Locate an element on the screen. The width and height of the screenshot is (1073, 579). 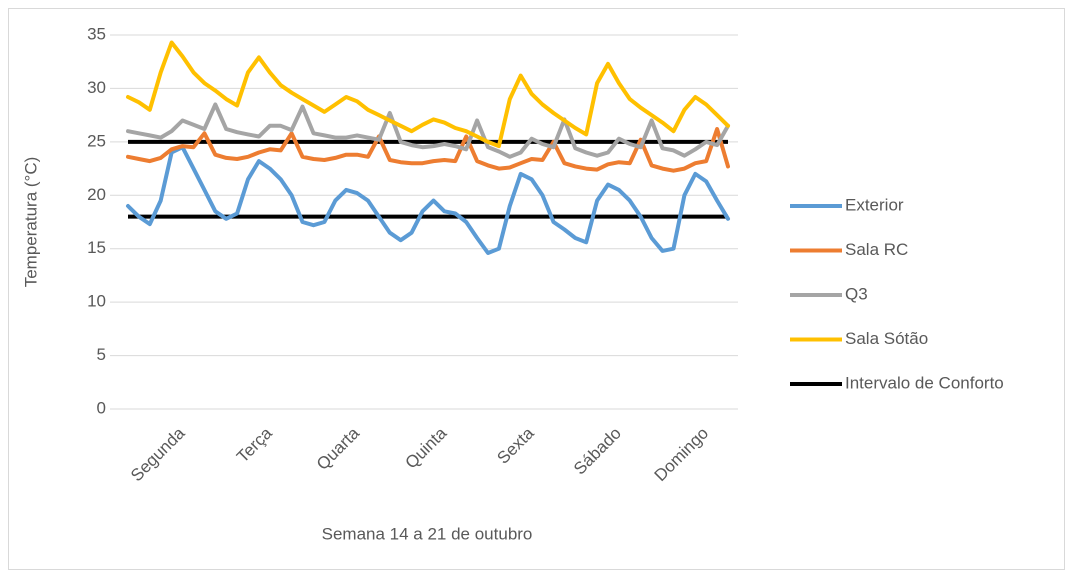
y-tick-label: 20 is located at coordinates (96, 194).